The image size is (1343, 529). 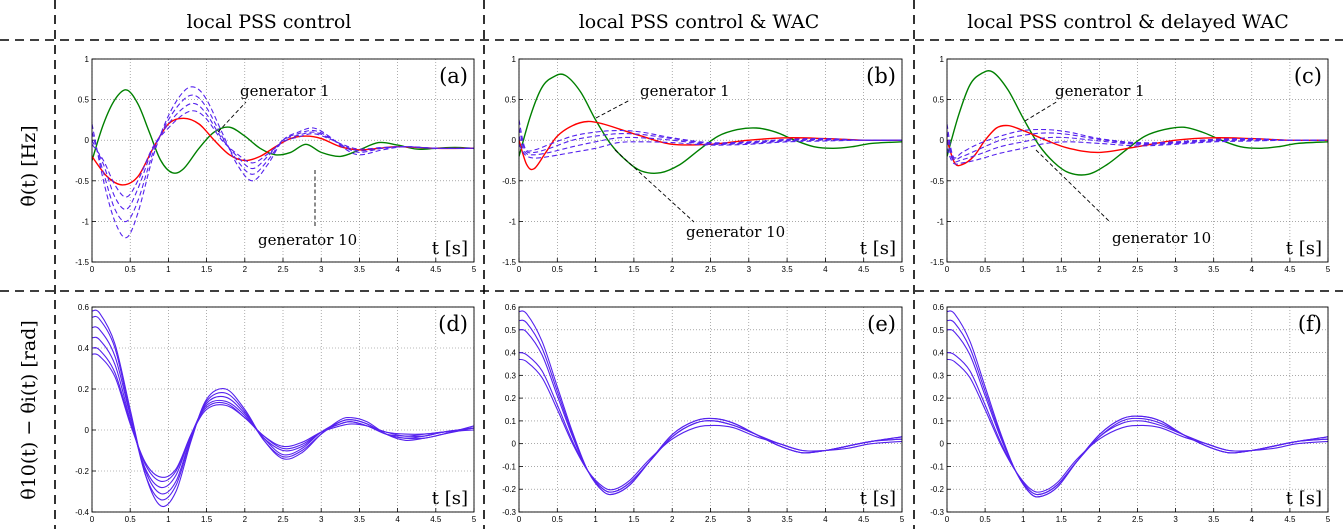 What do you see at coordinates (232, 117) in the screenshot?
I see `annotation-leader-gen1` at bounding box center [232, 117].